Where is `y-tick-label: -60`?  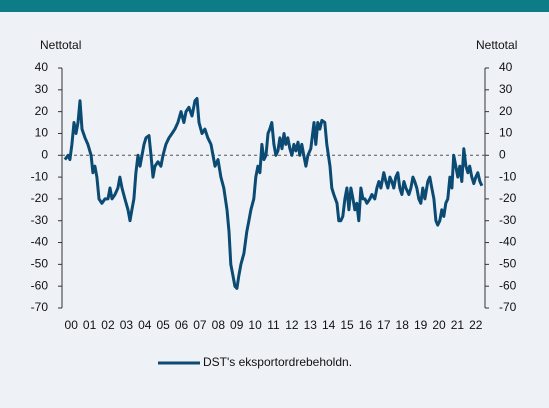
y-tick-label: -60 is located at coordinates (40, 285).